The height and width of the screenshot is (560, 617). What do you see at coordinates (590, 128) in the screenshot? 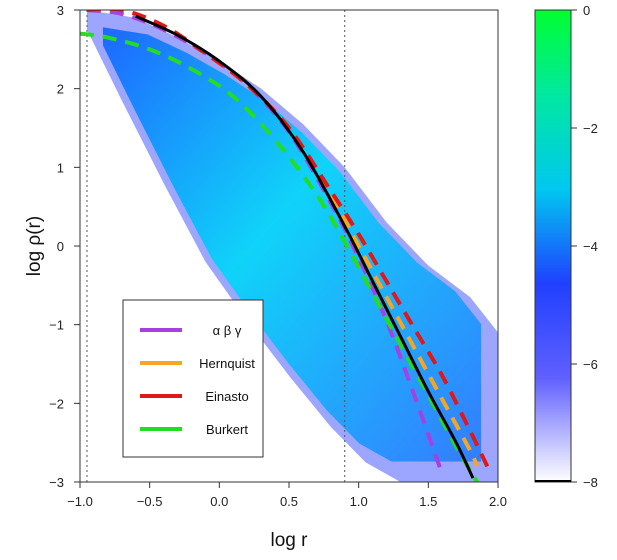
I see `colorbar-tick-label: −2` at bounding box center [590, 128].